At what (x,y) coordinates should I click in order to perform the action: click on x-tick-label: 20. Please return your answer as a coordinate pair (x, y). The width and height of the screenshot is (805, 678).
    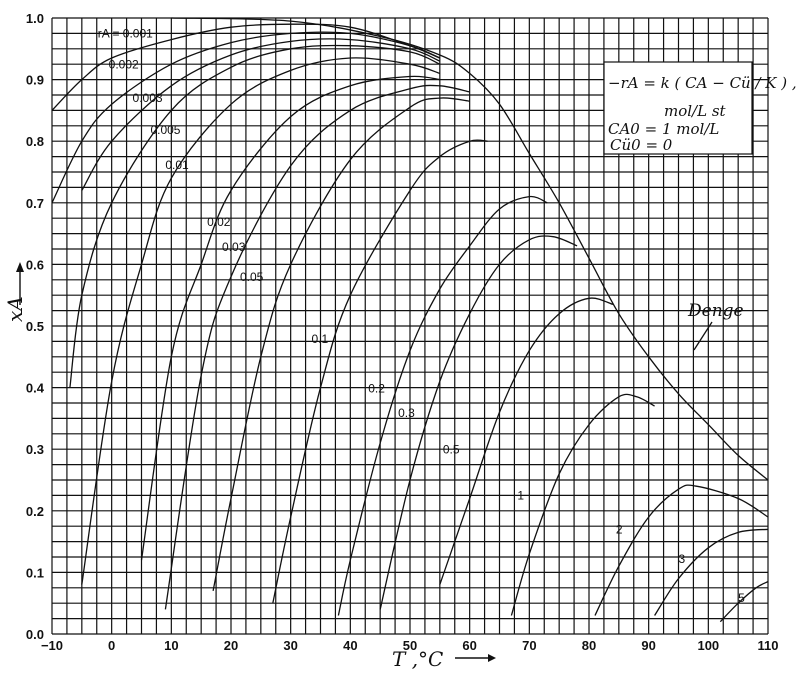
    Looking at the image, I should click on (231, 645).